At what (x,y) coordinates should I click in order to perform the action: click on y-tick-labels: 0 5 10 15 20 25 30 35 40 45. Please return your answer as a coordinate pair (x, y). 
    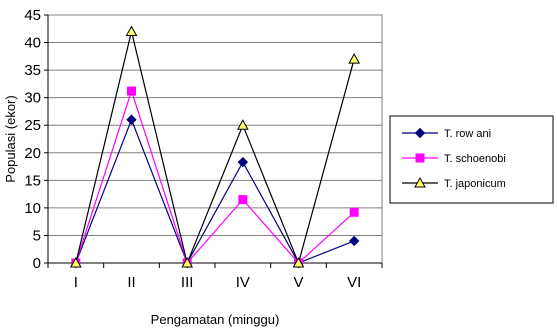
    Looking at the image, I should click on (36, 139).